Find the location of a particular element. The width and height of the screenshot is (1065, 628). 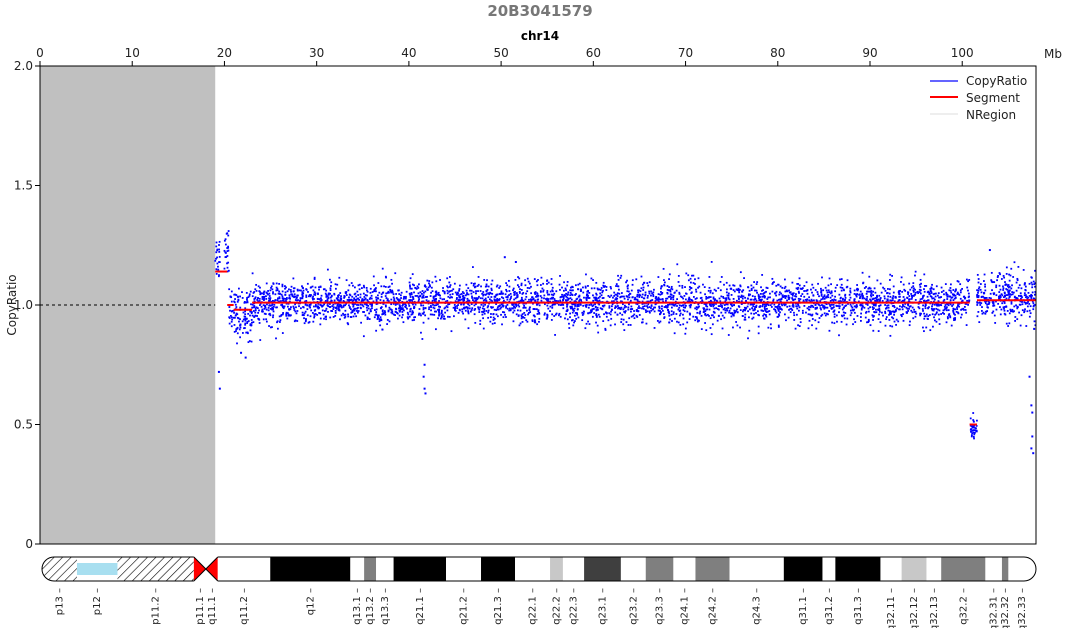

copy-ratio-point-2075 is located at coordinates (583, 305).